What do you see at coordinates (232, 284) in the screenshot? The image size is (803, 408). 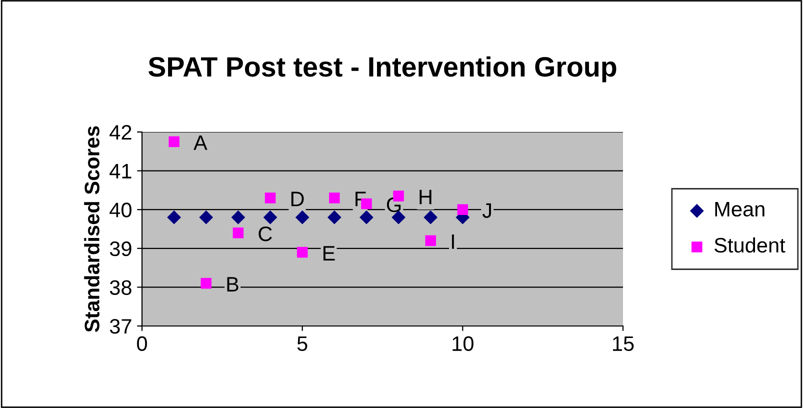 I see `annotation: B` at bounding box center [232, 284].